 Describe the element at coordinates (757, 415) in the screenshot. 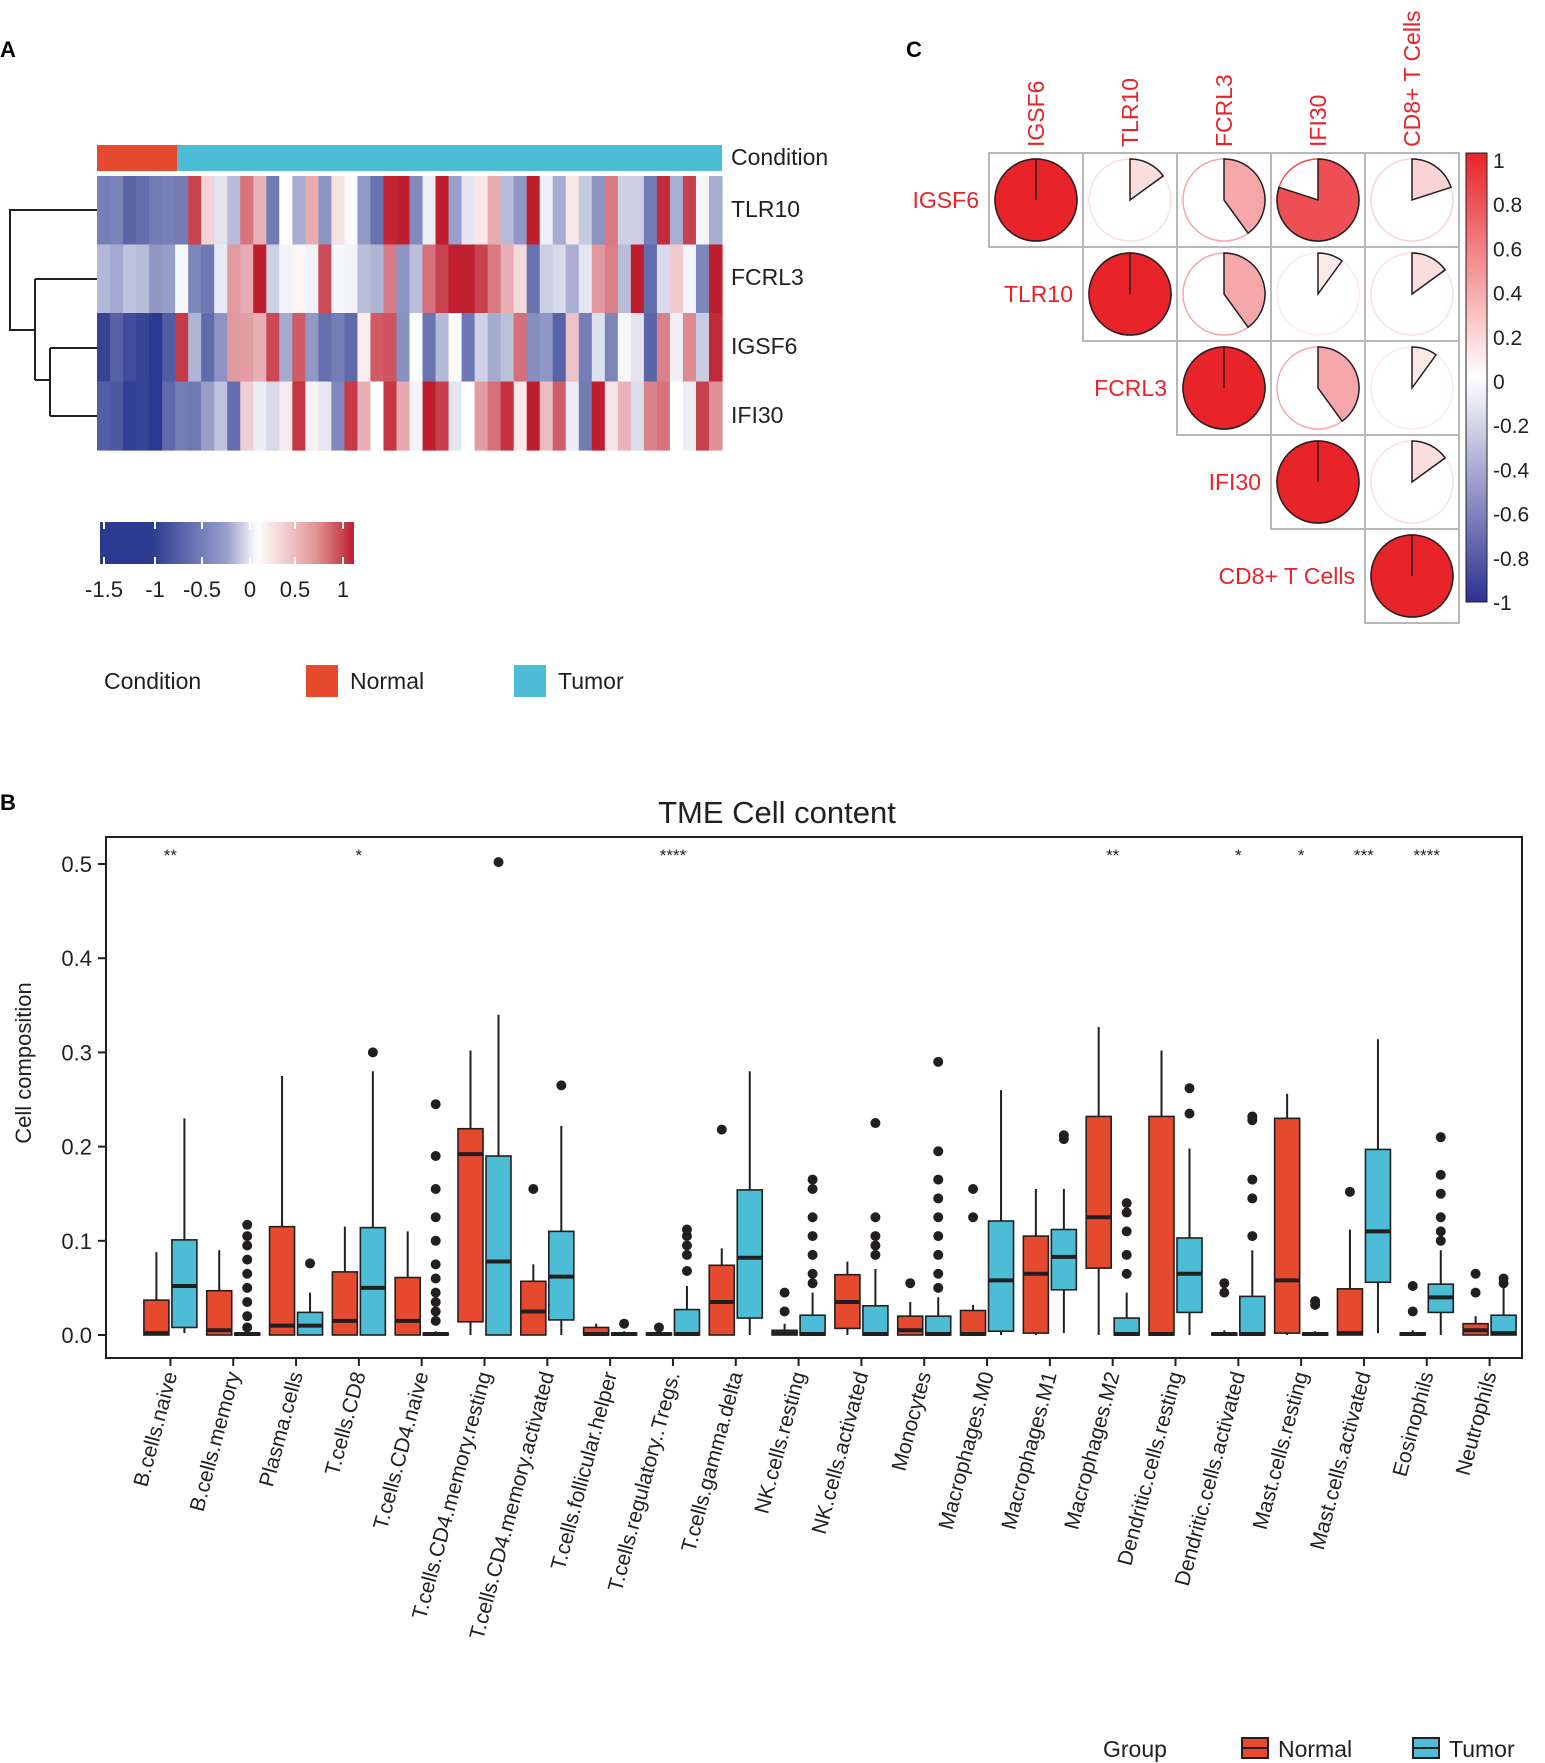

I see `gene-label-ifi30: IFI30` at that location.